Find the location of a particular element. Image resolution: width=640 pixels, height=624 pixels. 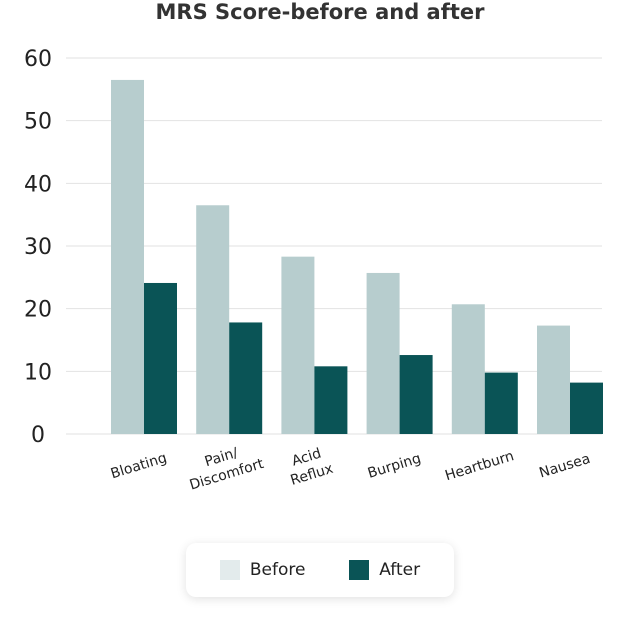

x-tick-label: AcidReflux is located at coordinates (309, 466).